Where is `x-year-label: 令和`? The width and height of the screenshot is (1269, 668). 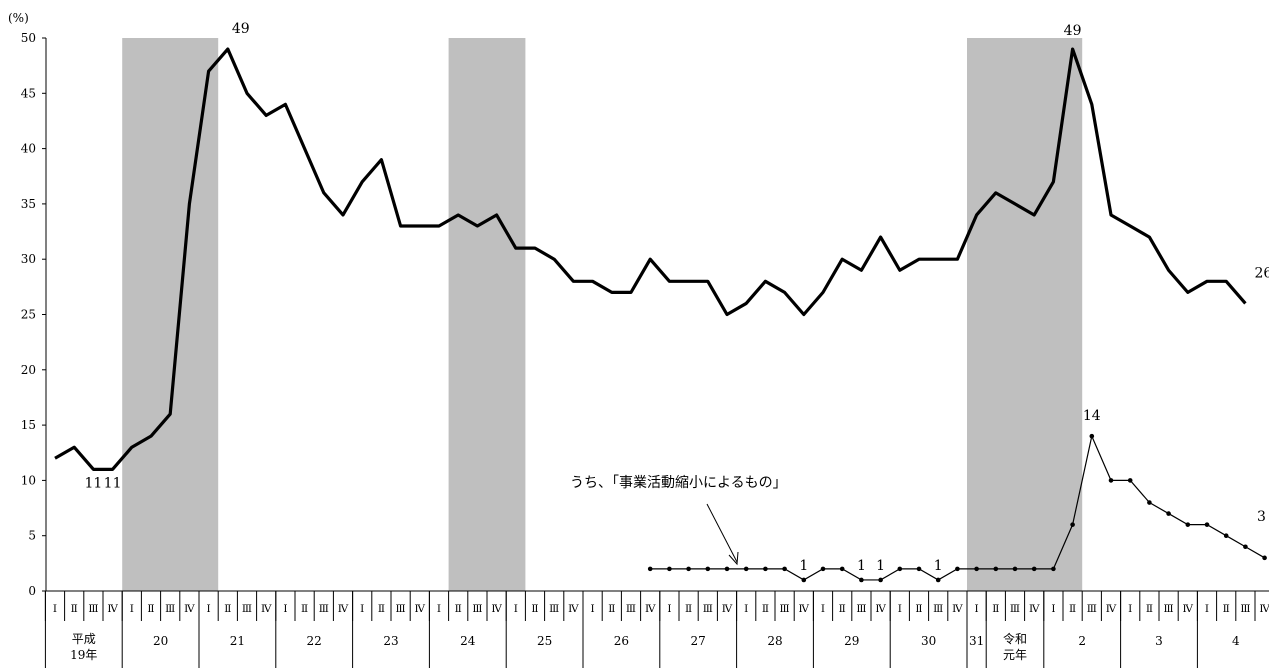
x-year-label: 令和 is located at coordinates (1015, 638).